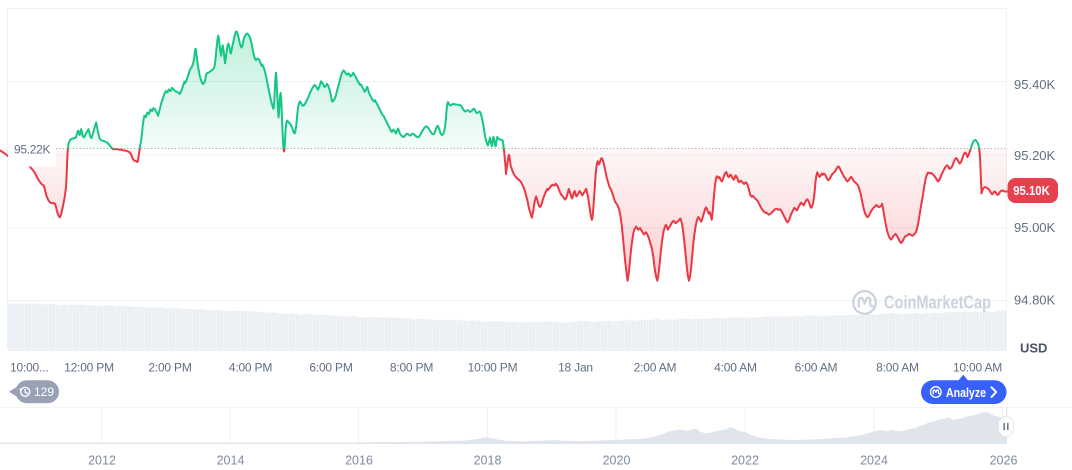  Describe the element at coordinates (1033, 348) in the screenshot. I see `svg-text: USD` at that location.